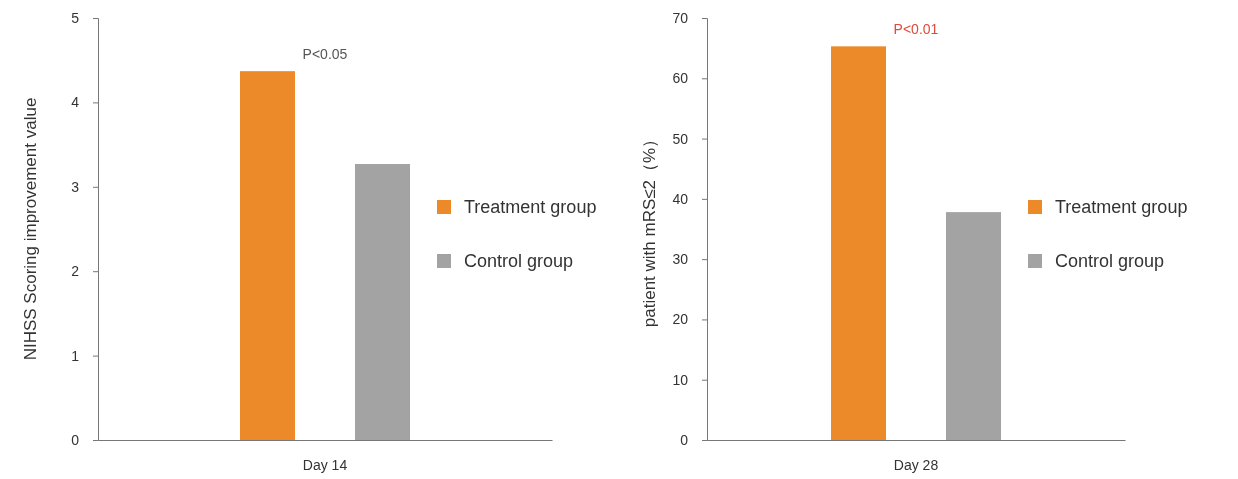 The height and width of the screenshot is (479, 1238). Describe the element at coordinates (75, 102) in the screenshot. I see `y-tick-label: 4` at that location.